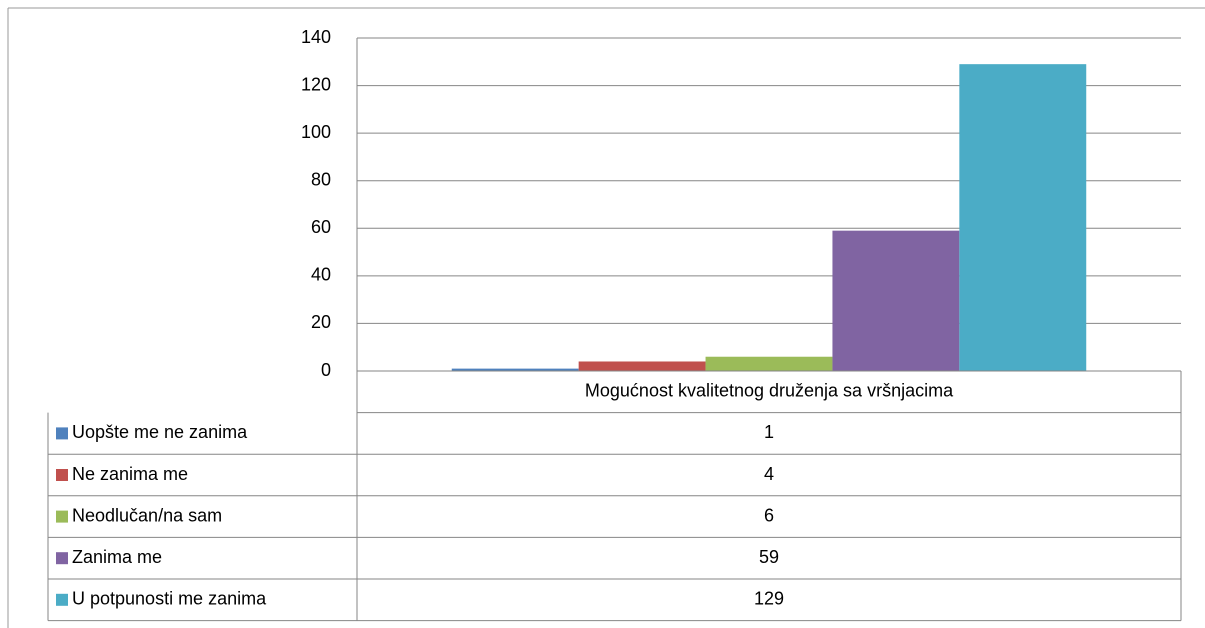  I want to click on table-value: 59, so click(769, 557).